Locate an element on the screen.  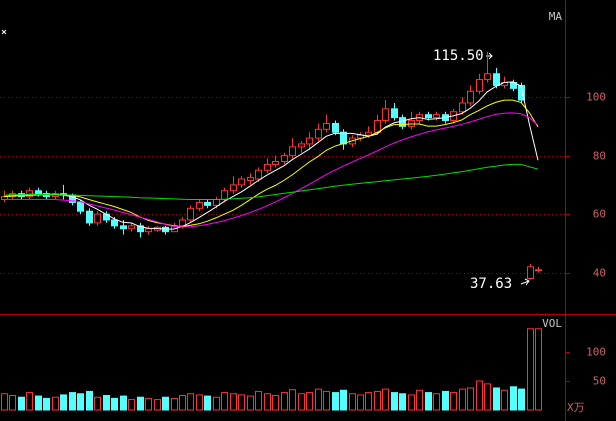
annotation: 37.63 is located at coordinates (491, 284).